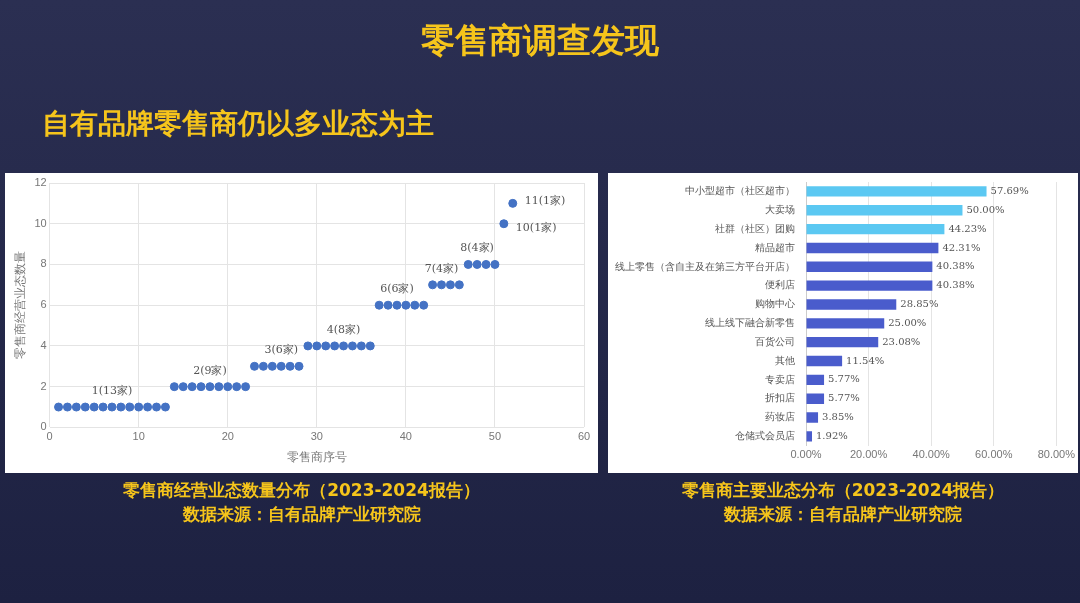  Describe the element at coordinates (397, 289) in the screenshot. I see `annotation: 6(6家)` at that location.